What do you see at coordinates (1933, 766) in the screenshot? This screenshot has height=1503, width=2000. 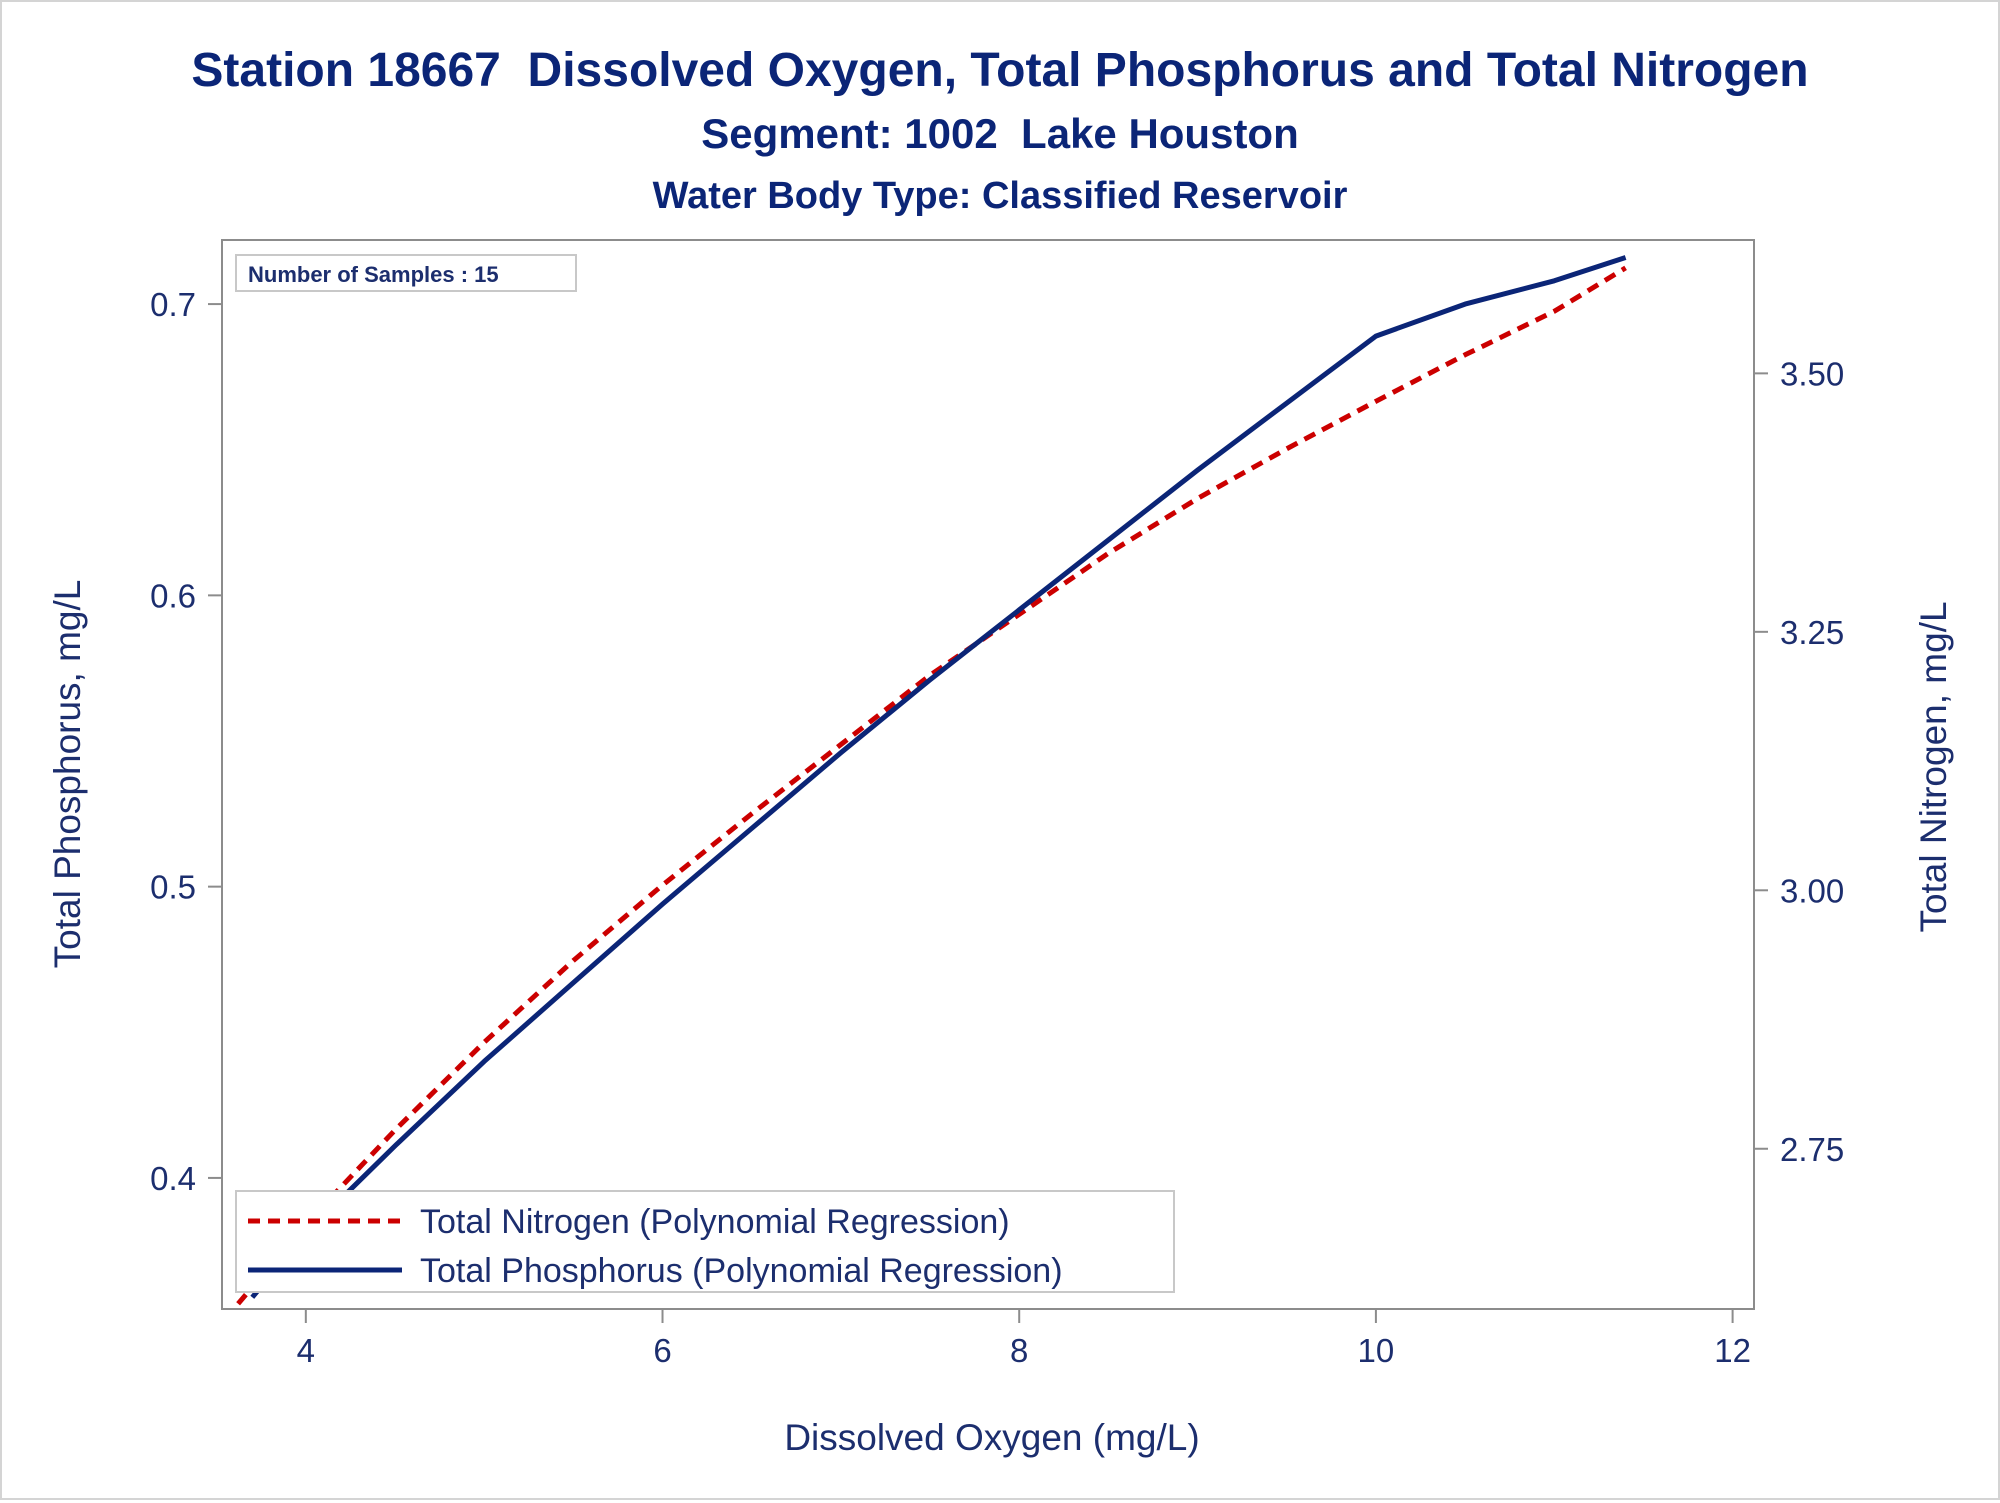 I see `y-axis-right-label: Total Nitrogen, mg/L` at bounding box center [1933, 766].